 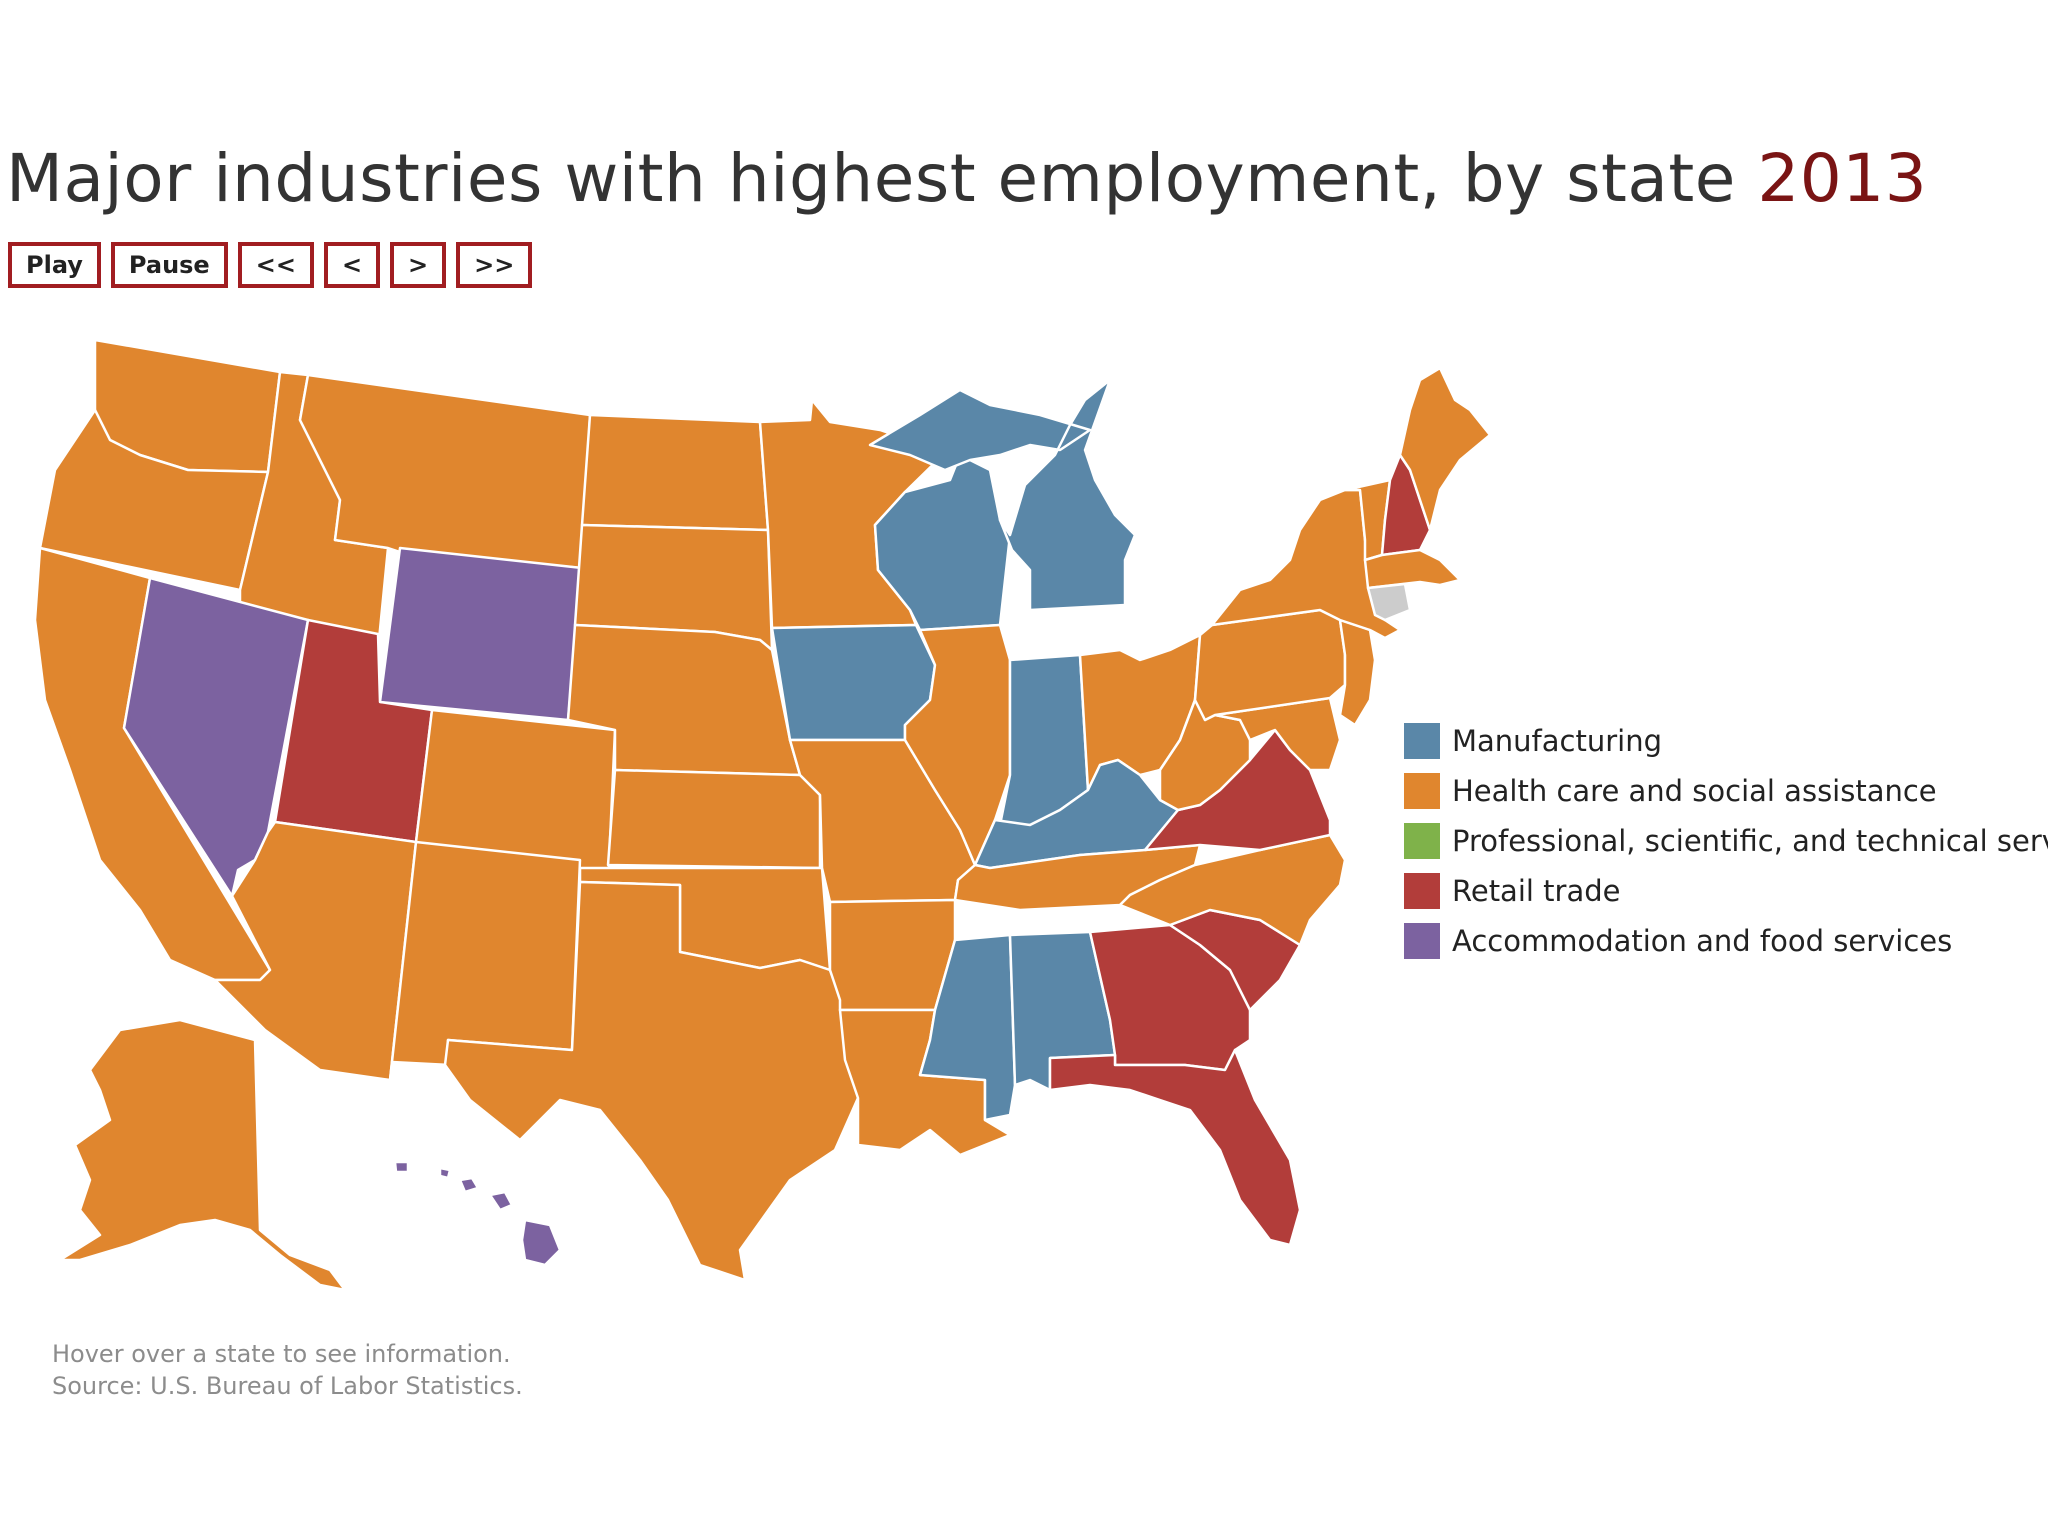 What do you see at coordinates (1232, 890) in the screenshot?
I see `state-nc` at bounding box center [1232, 890].